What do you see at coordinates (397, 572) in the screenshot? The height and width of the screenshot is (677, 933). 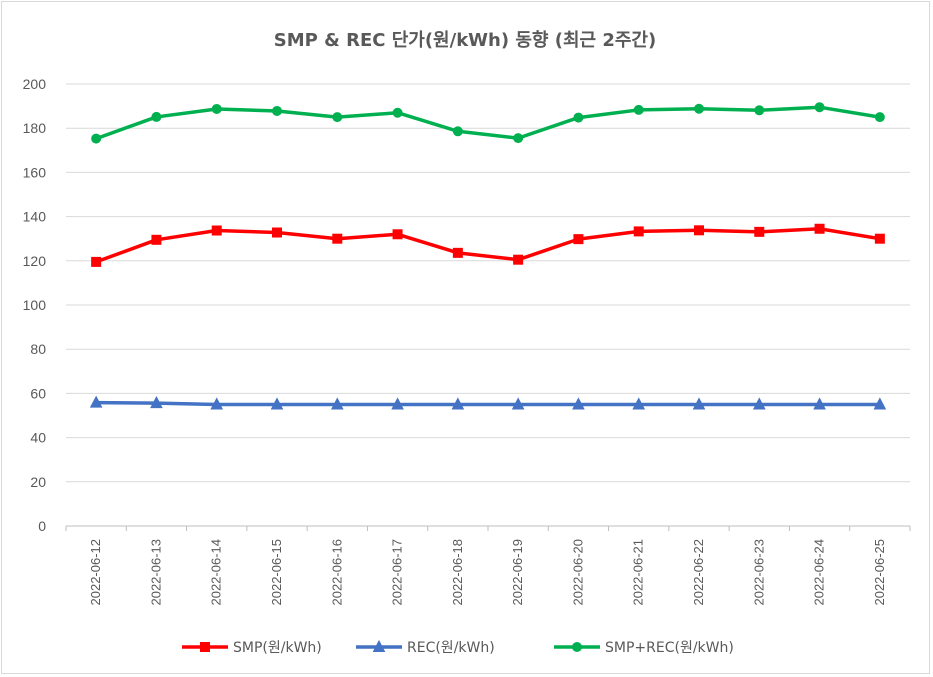 I see `x-tick-label: 2022-06-17` at bounding box center [397, 572].